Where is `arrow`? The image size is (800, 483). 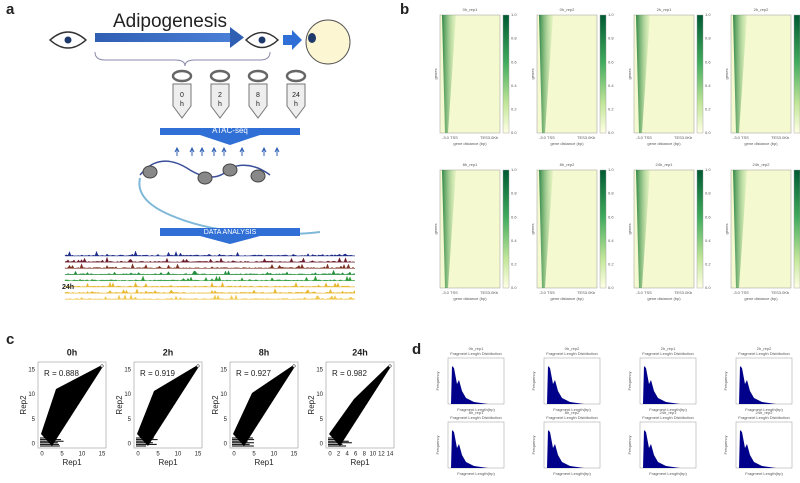 arrow is located at coordinates (292, 40).